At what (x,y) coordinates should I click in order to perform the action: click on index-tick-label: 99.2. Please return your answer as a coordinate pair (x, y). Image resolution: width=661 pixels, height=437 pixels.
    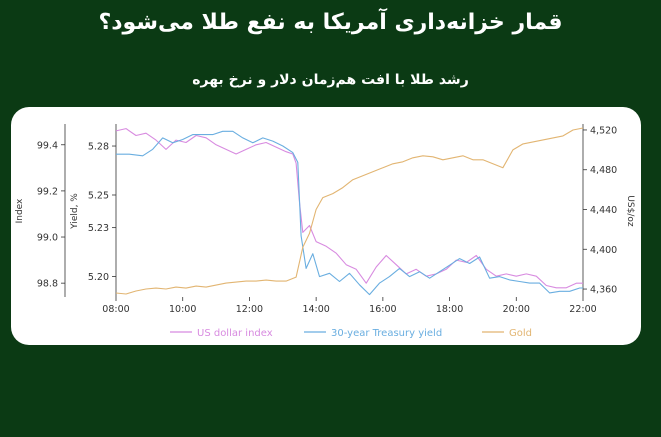
    Looking at the image, I should click on (47, 191).